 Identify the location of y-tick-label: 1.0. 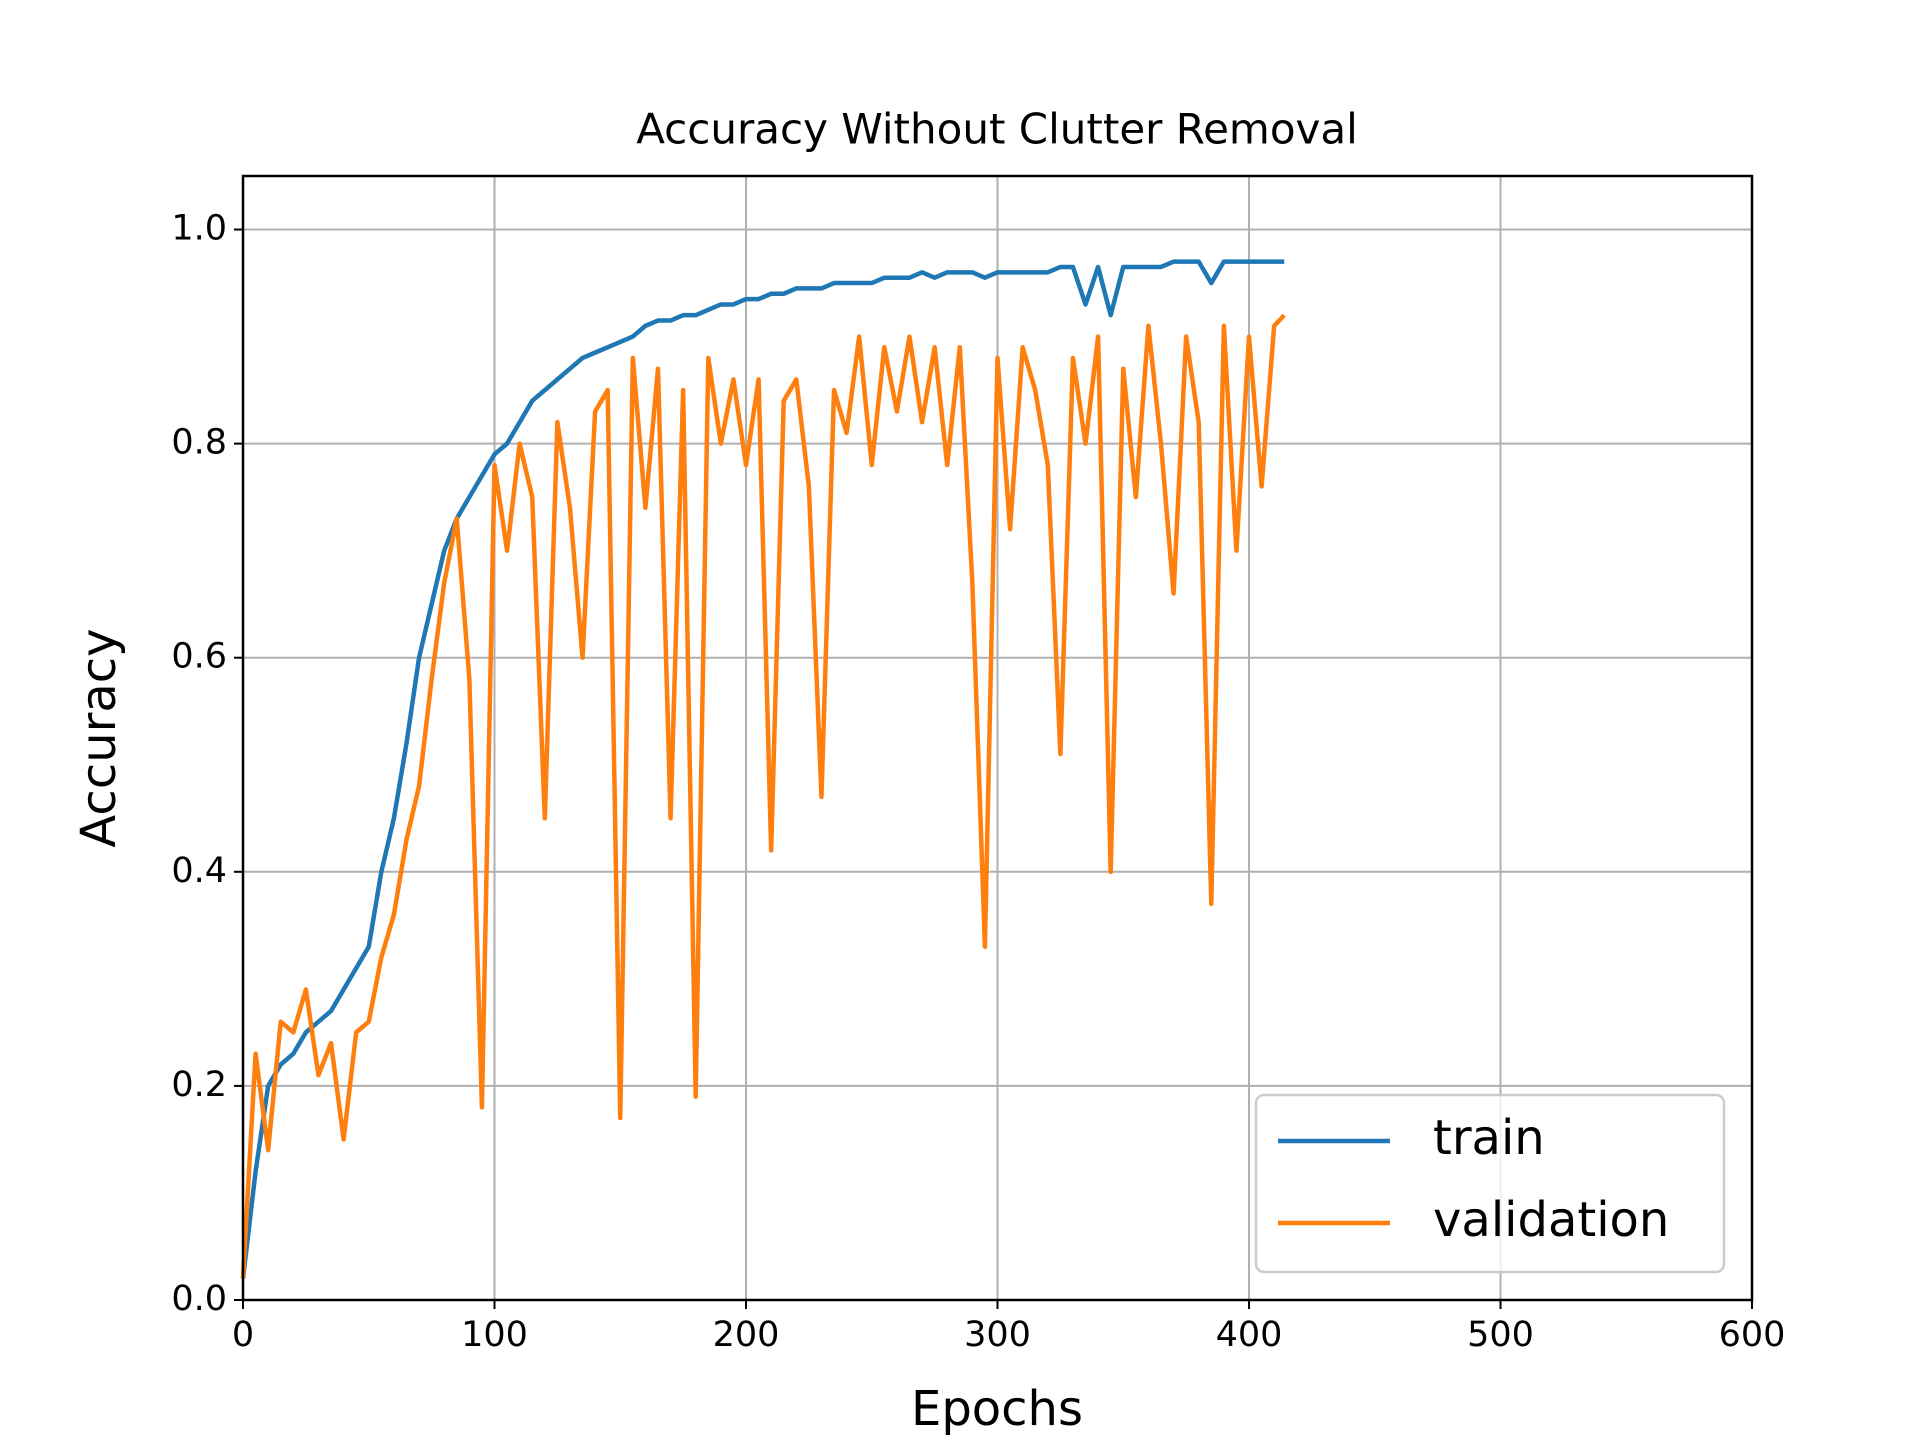
(199, 229).